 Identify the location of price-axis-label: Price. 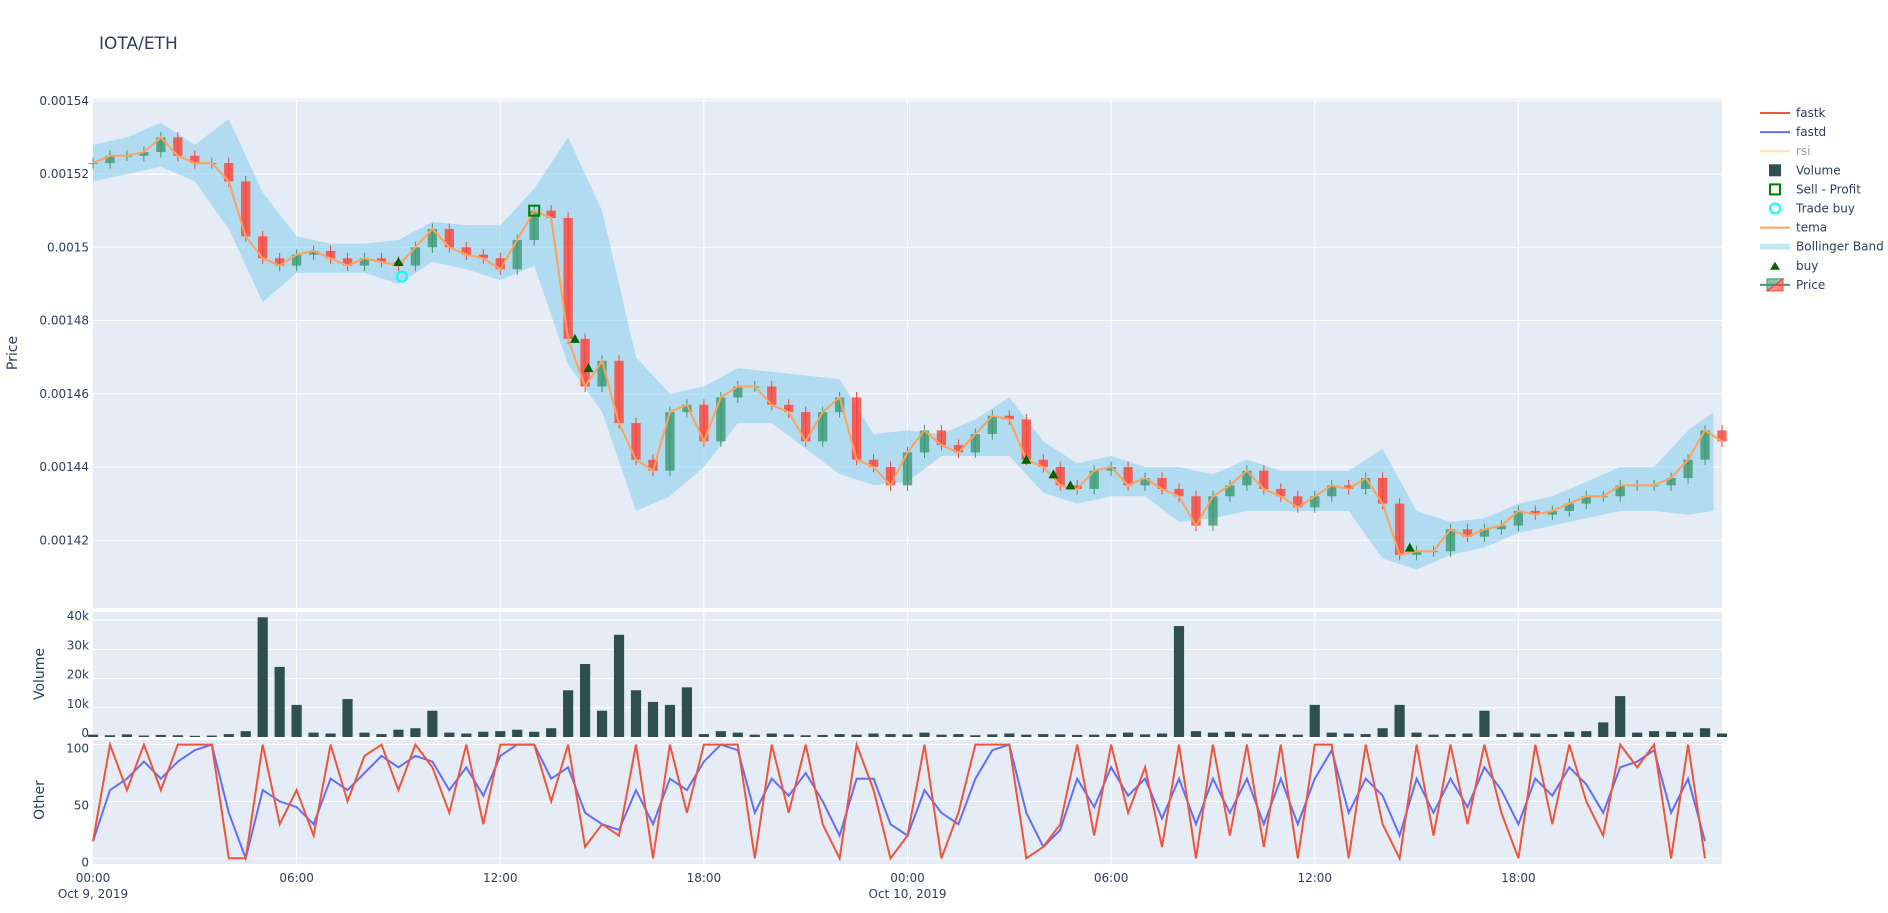
(13, 353).